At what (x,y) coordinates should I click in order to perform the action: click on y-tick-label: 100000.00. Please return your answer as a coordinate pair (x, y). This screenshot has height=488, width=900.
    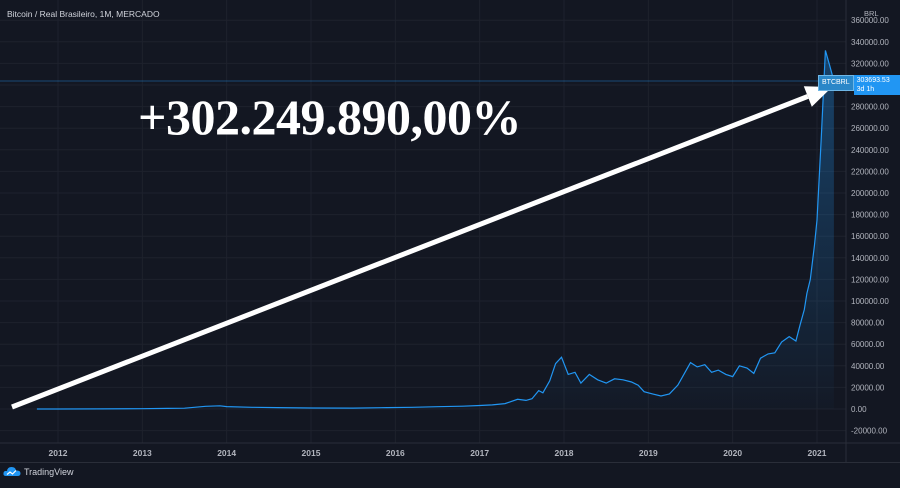
    Looking at the image, I should click on (870, 301).